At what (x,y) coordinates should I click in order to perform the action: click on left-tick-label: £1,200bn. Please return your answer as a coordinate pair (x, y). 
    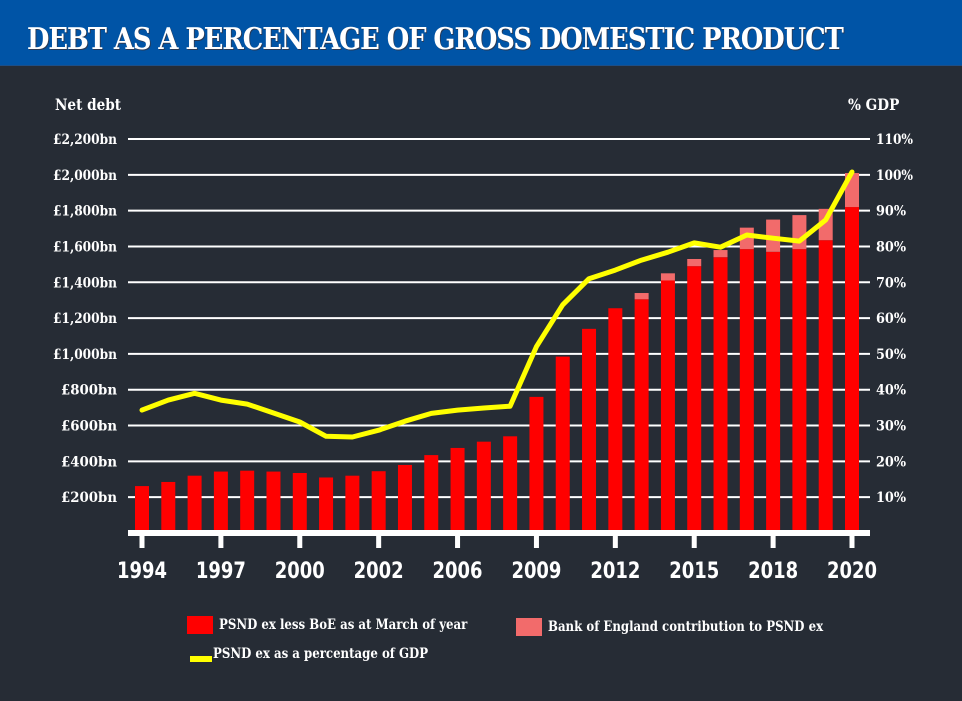
    Looking at the image, I should click on (85, 319).